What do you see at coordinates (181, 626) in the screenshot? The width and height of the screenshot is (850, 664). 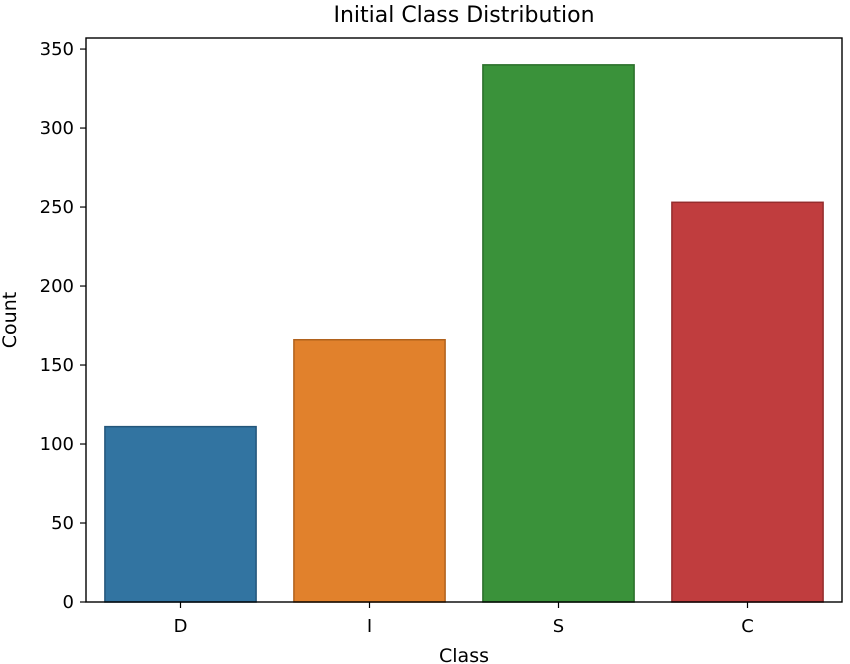 I see `x-tick-label-d: D` at bounding box center [181, 626].